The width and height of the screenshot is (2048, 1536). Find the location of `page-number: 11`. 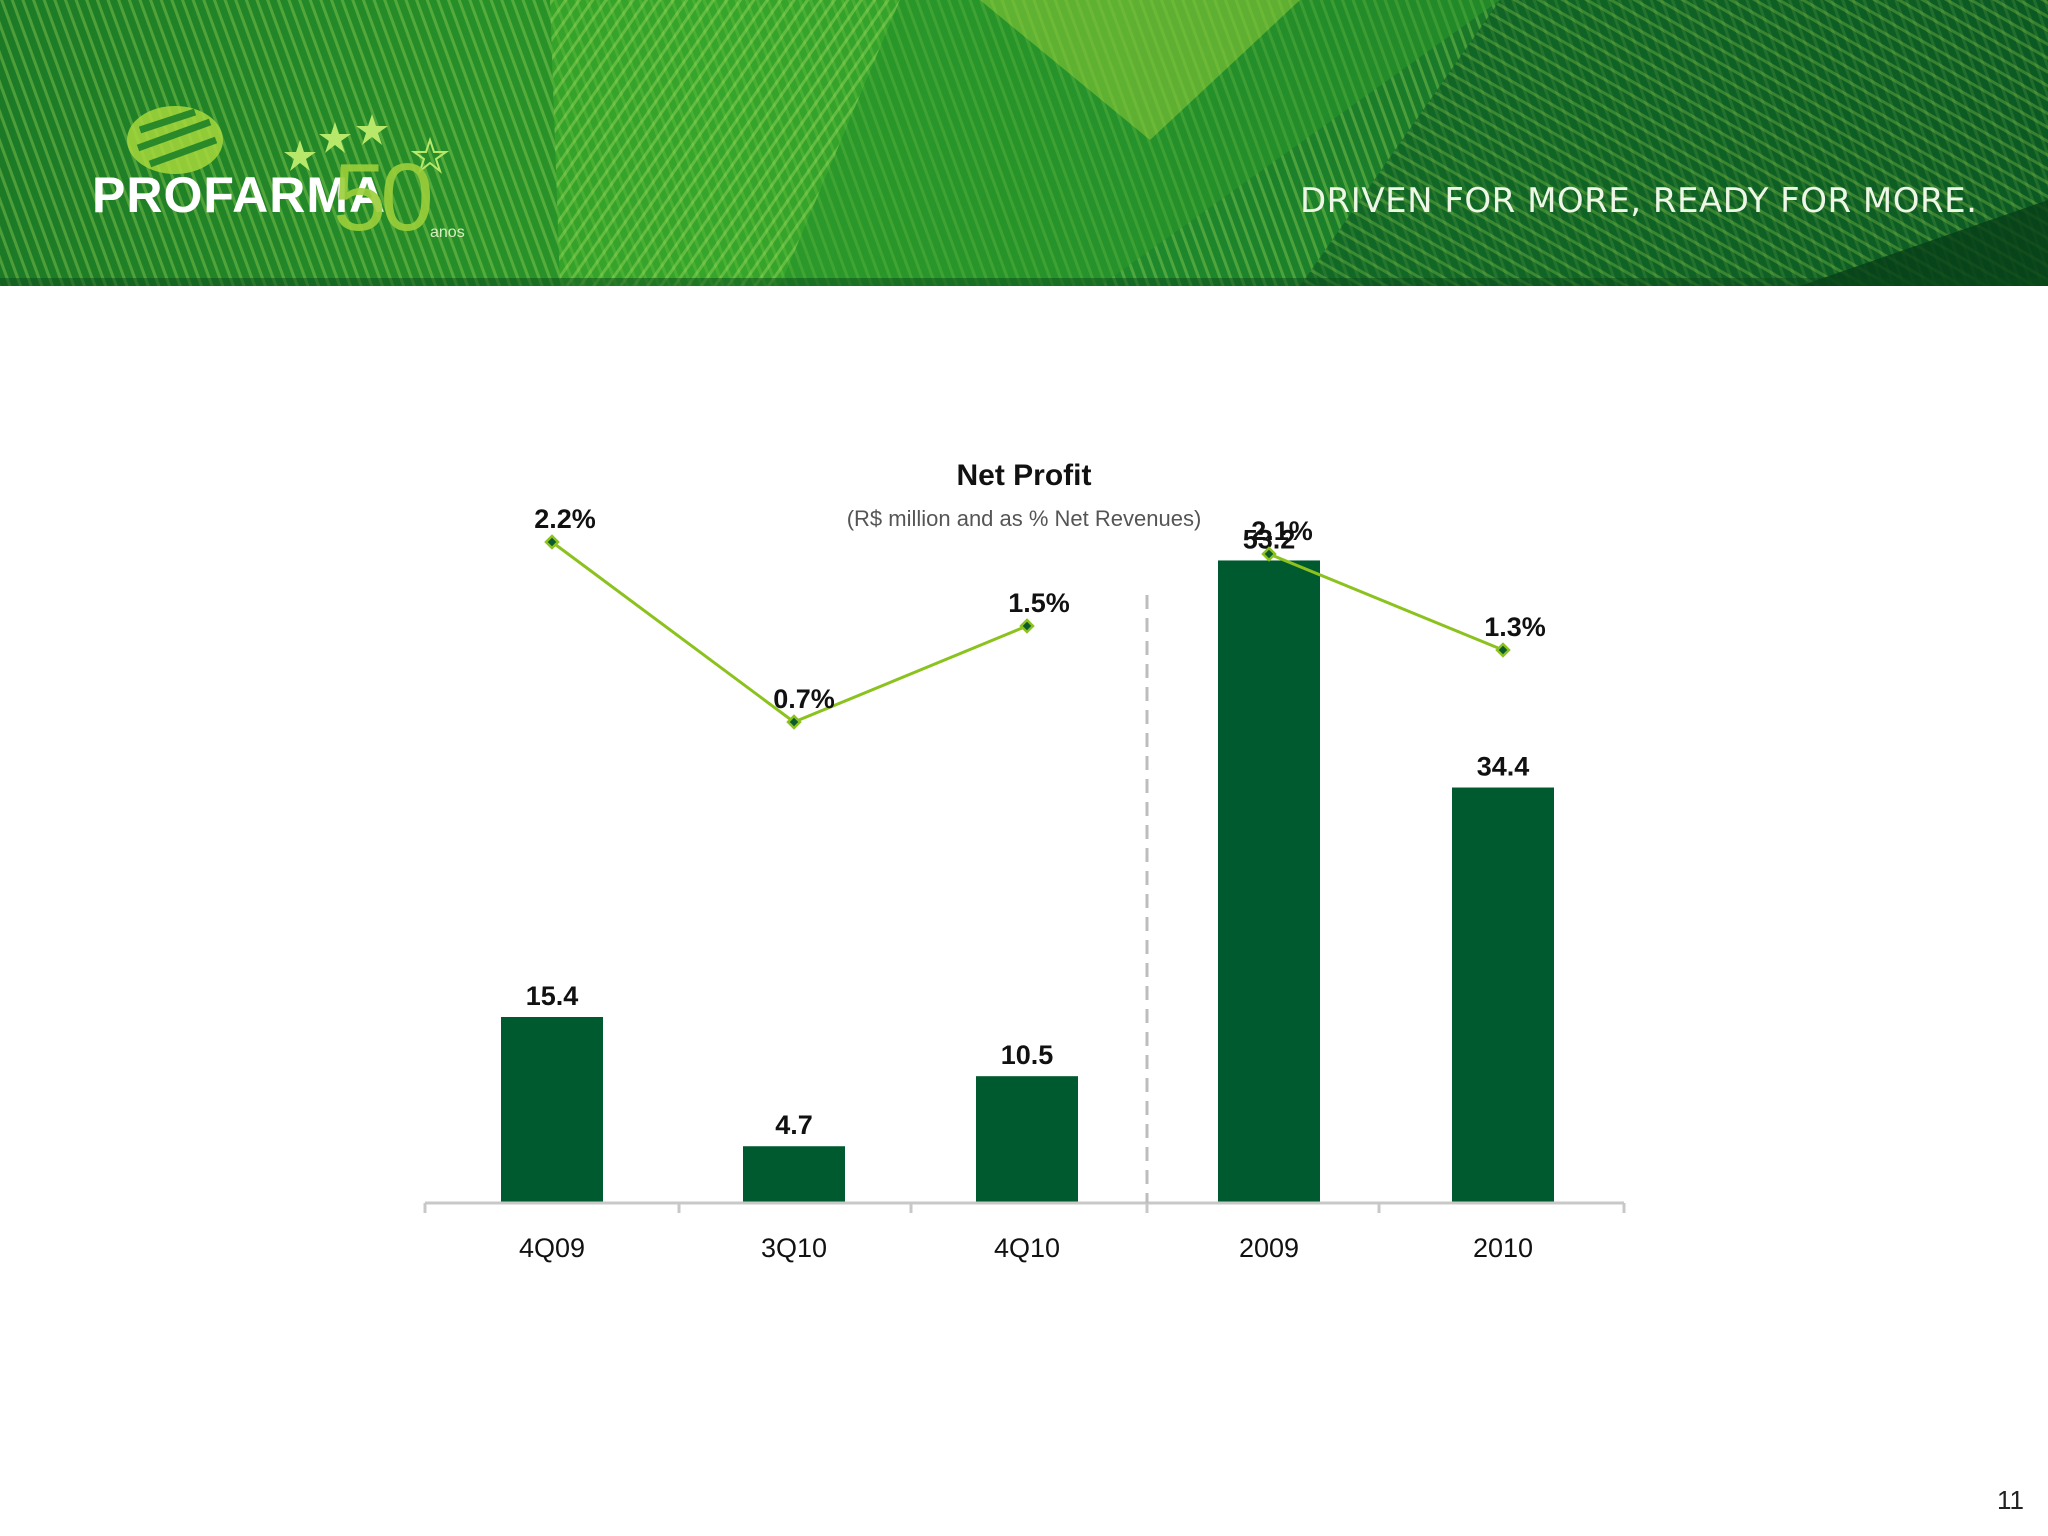

page-number: 11 is located at coordinates (2010, 1500).